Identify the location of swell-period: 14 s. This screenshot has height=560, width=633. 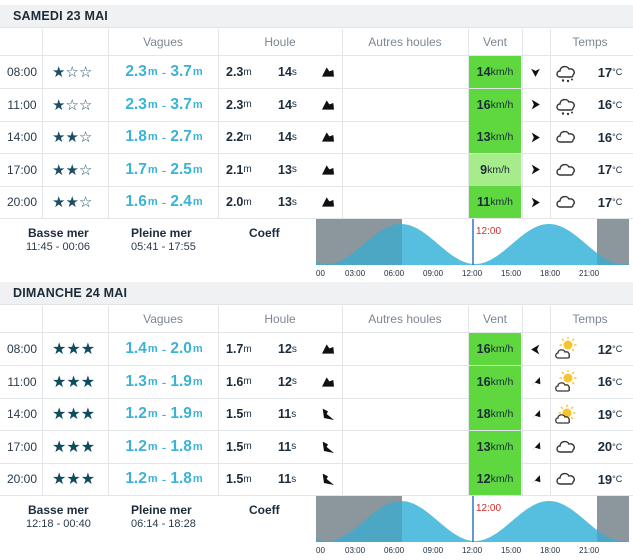
(290, 72).